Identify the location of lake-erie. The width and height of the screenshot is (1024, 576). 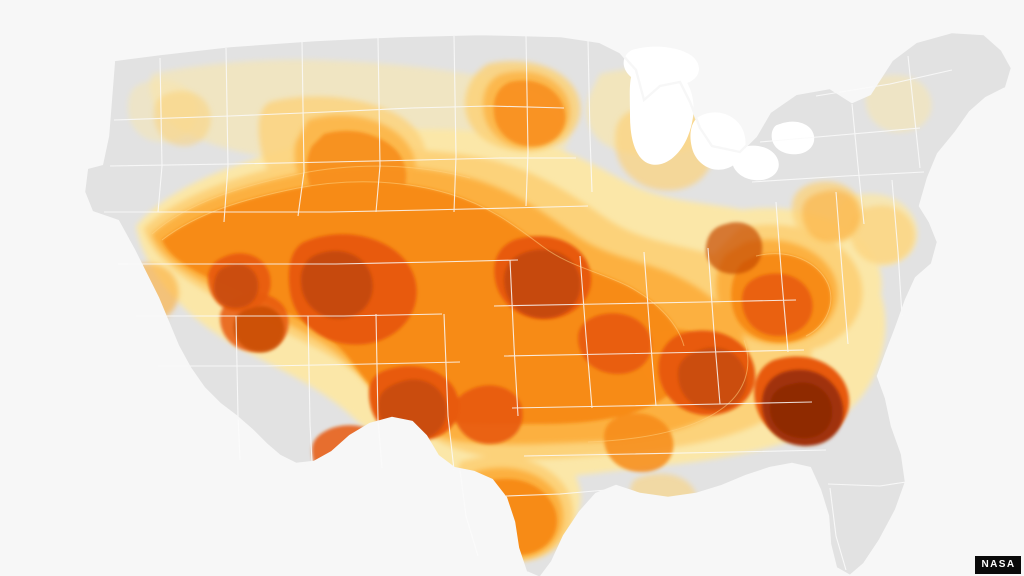
(755, 163).